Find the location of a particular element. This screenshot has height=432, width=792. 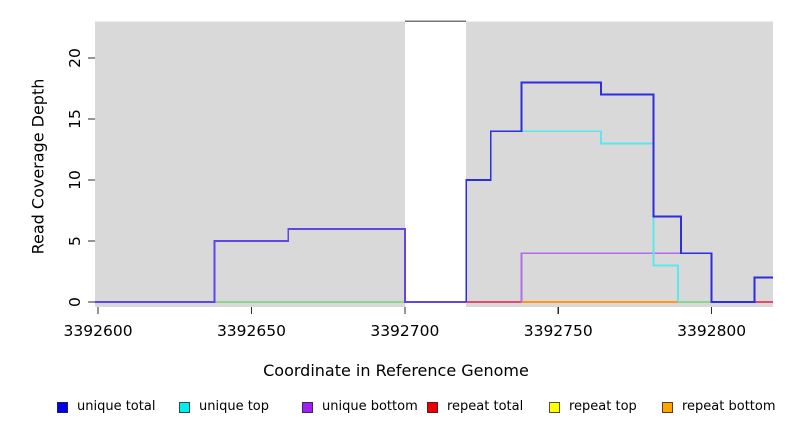

y-tick-label: 15 is located at coordinates (75, 119).